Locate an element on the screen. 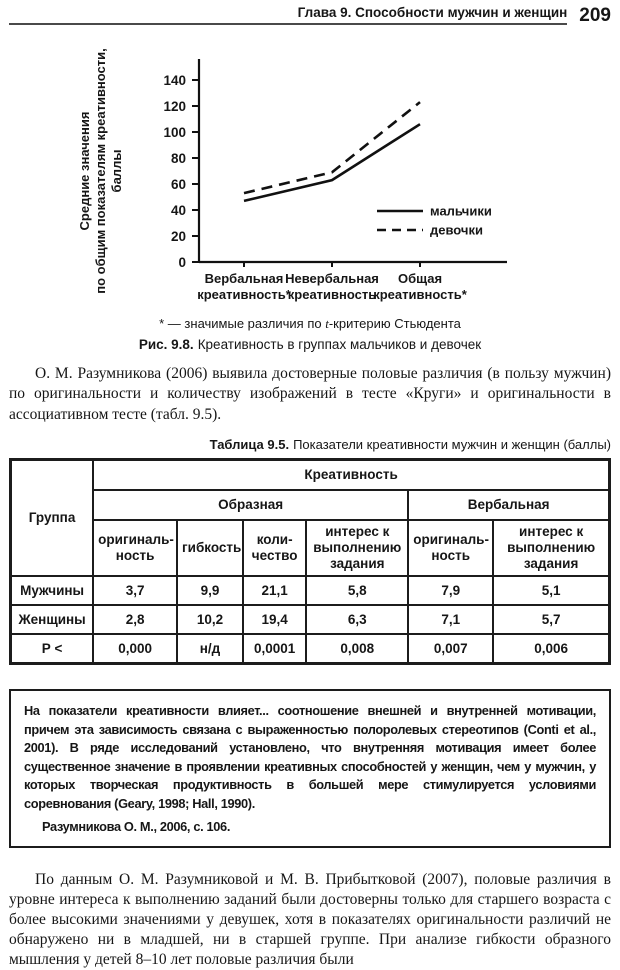 The height and width of the screenshot is (970, 620). table-cell: 9,9 is located at coordinates (210, 591).